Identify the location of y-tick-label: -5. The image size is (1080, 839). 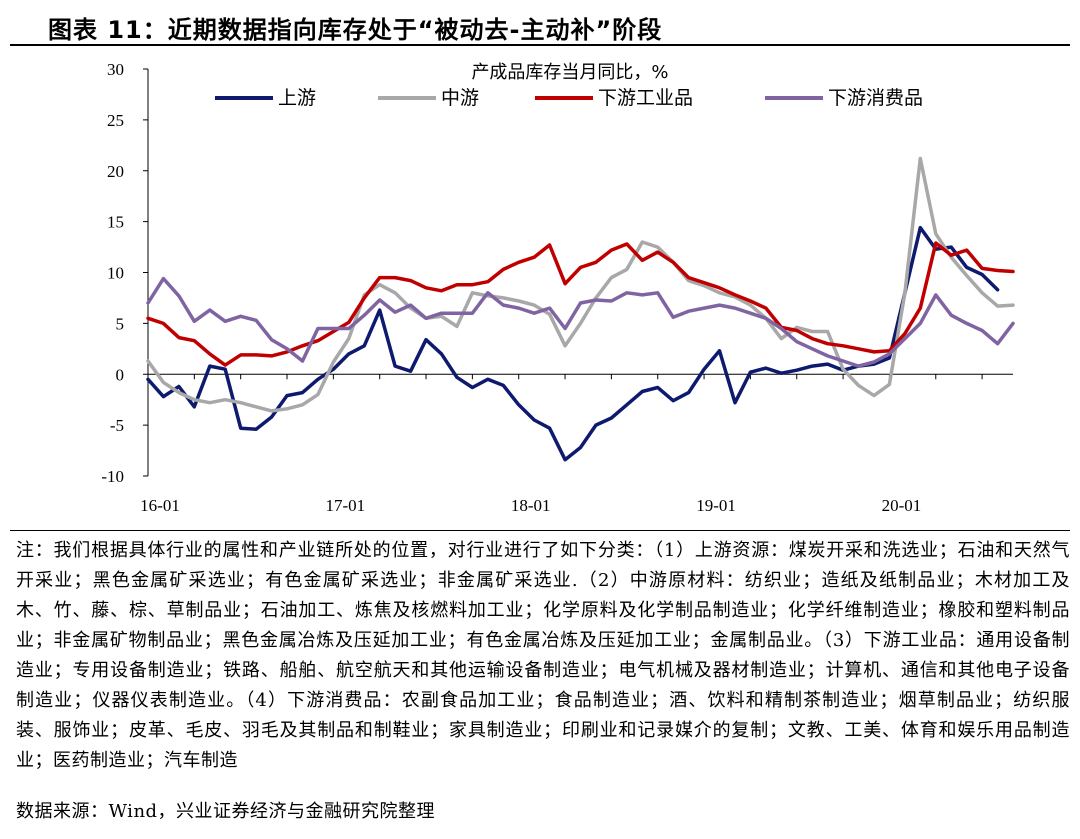
(117, 425).